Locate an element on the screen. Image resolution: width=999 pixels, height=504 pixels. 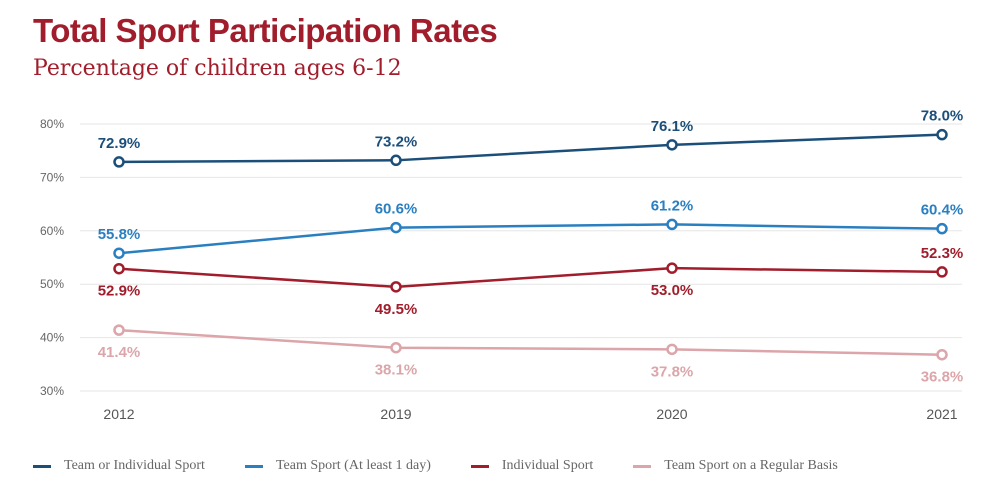
data-label: 36.8% is located at coordinates (942, 377).